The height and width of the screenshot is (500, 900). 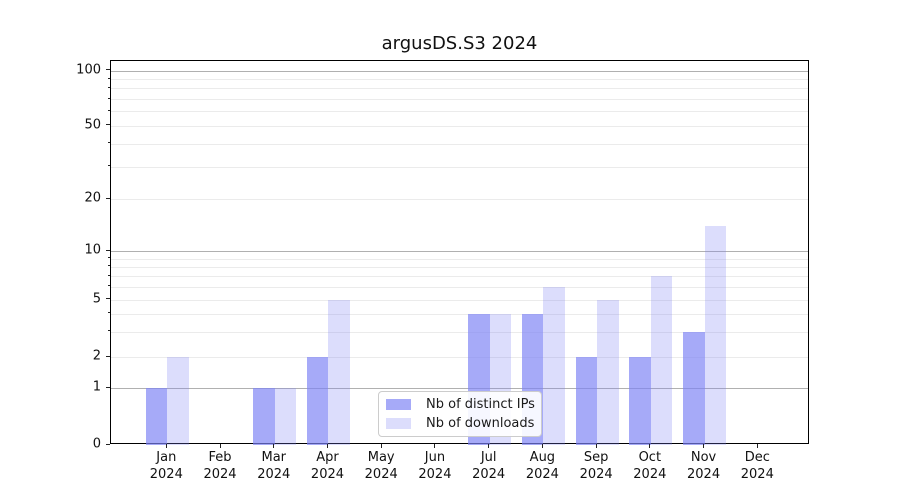 What do you see at coordinates (92, 198) in the screenshot?
I see `y-tick-label: 20` at bounding box center [92, 198].